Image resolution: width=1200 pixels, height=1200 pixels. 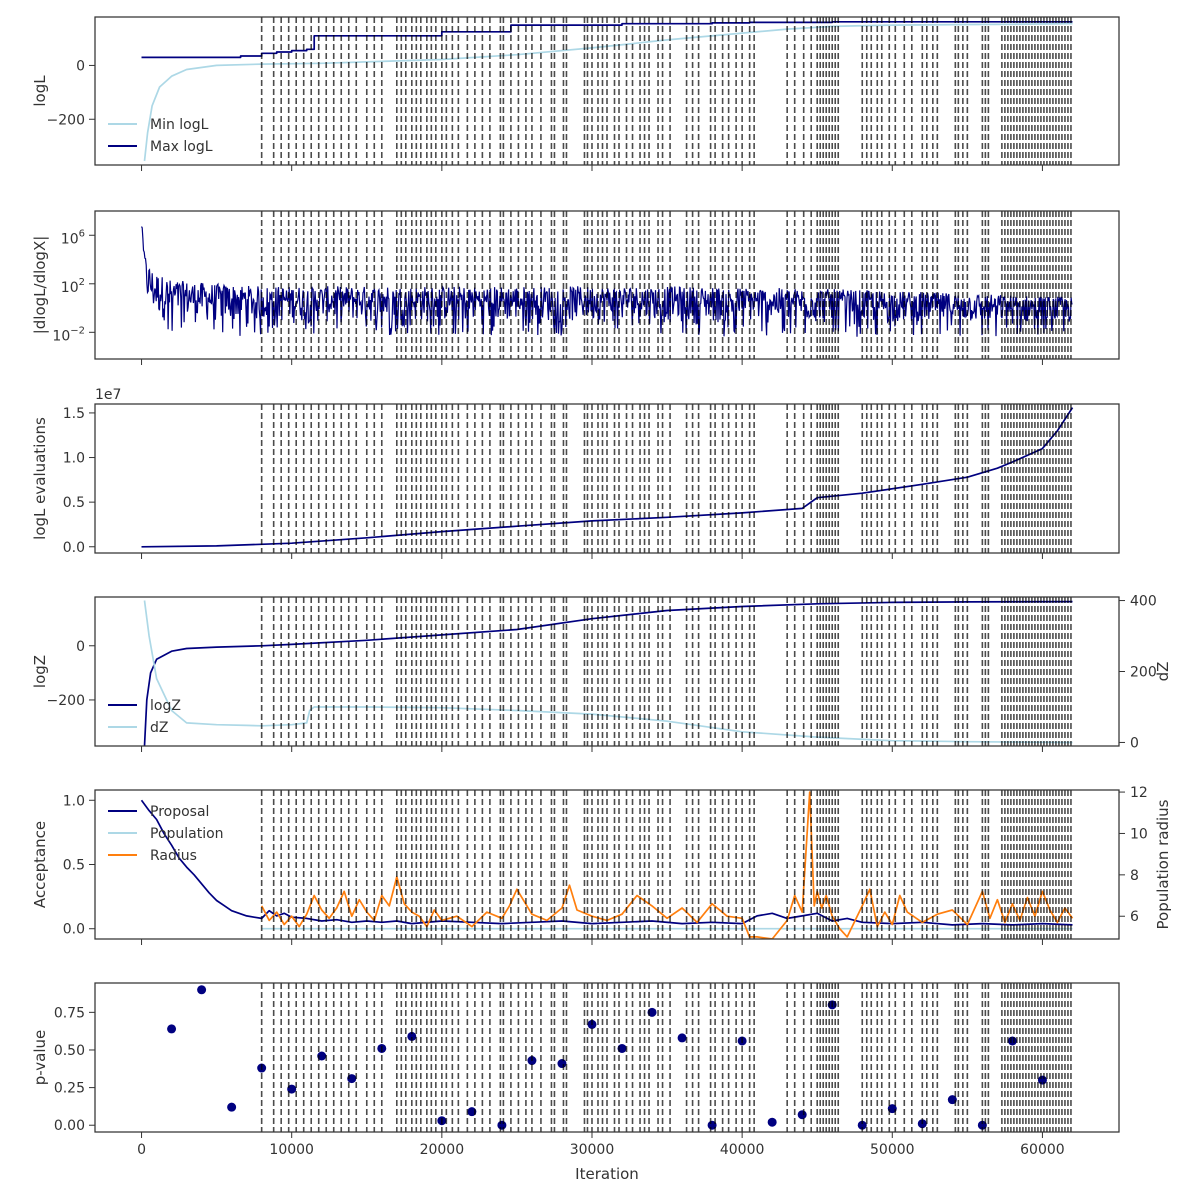 What do you see at coordinates (69, 1089) in the screenshot?
I see `y-tick-label: 0.25` at bounding box center [69, 1089].